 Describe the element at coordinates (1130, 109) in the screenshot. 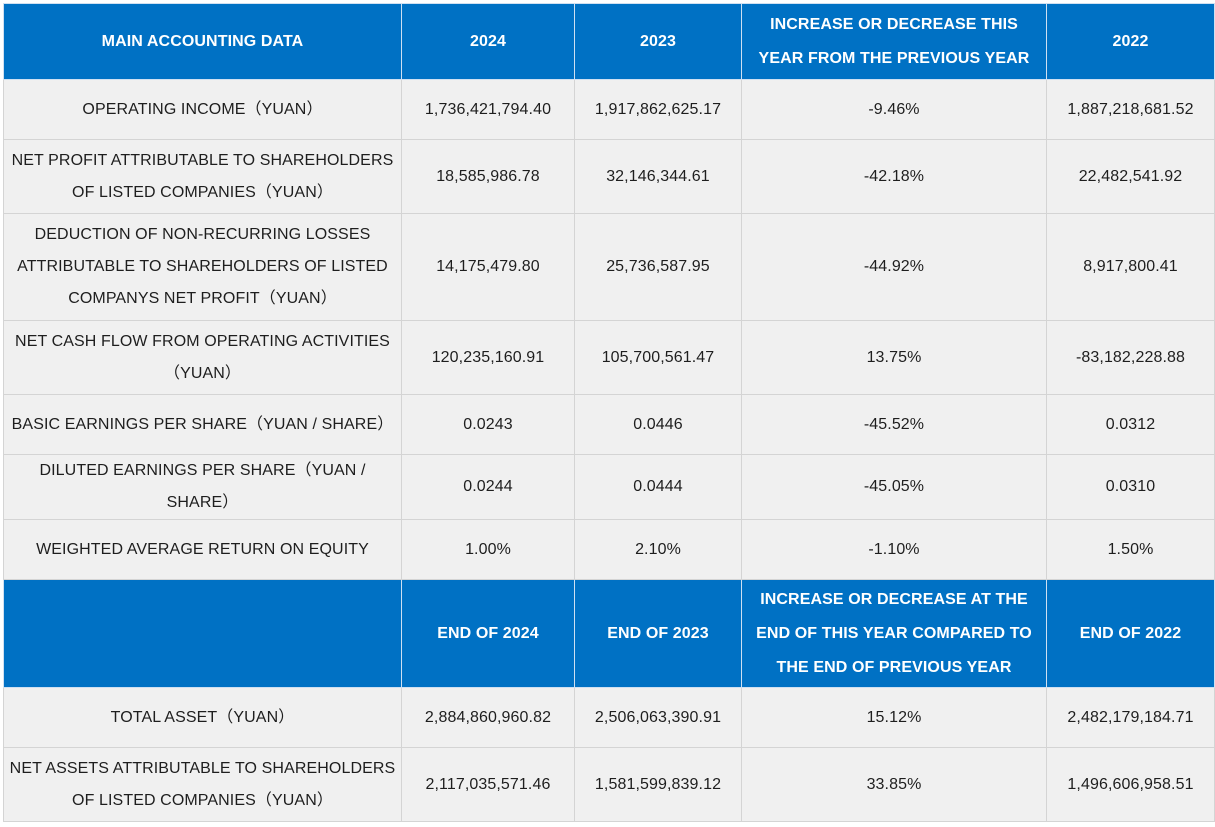

I see `cell-2022: 1,887,218,681.52` at that location.